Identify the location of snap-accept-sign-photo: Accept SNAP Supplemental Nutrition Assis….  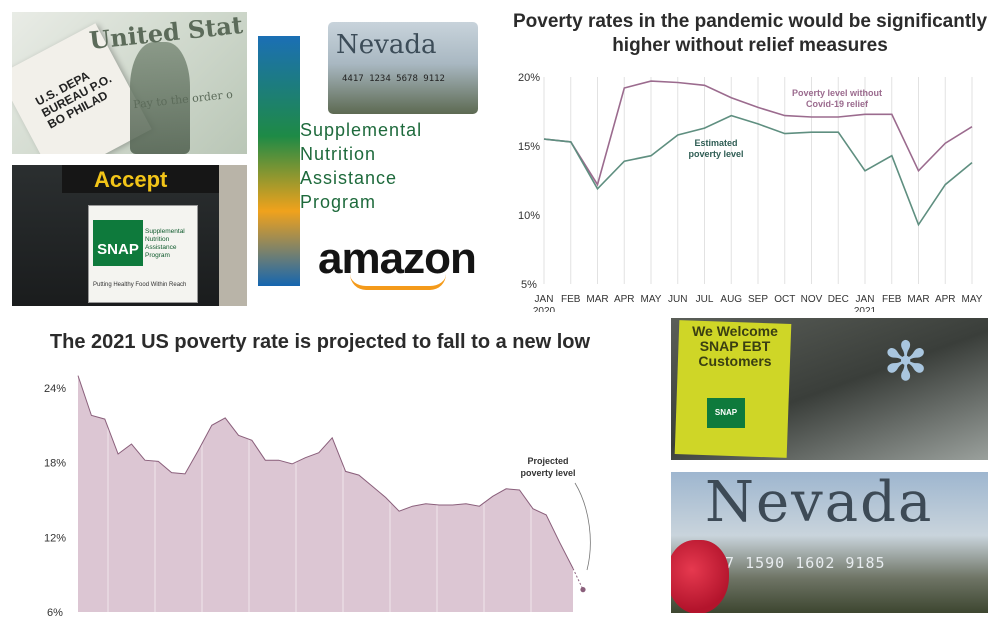
(129, 235).